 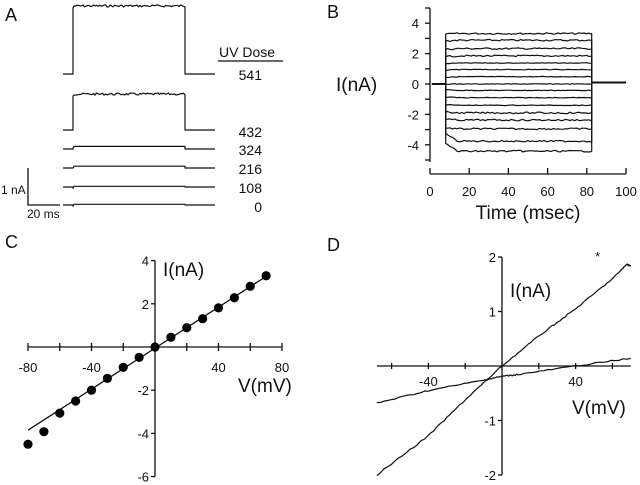 I want to click on dose-label: 541, so click(x=251, y=75).